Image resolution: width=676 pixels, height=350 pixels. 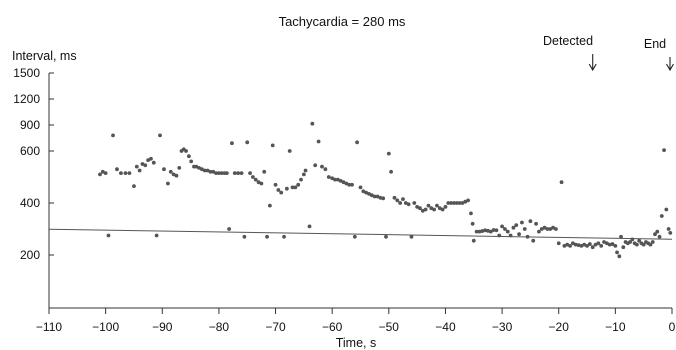 What do you see at coordinates (502, 327) in the screenshot?
I see `x-tick-label: −30` at bounding box center [502, 327].